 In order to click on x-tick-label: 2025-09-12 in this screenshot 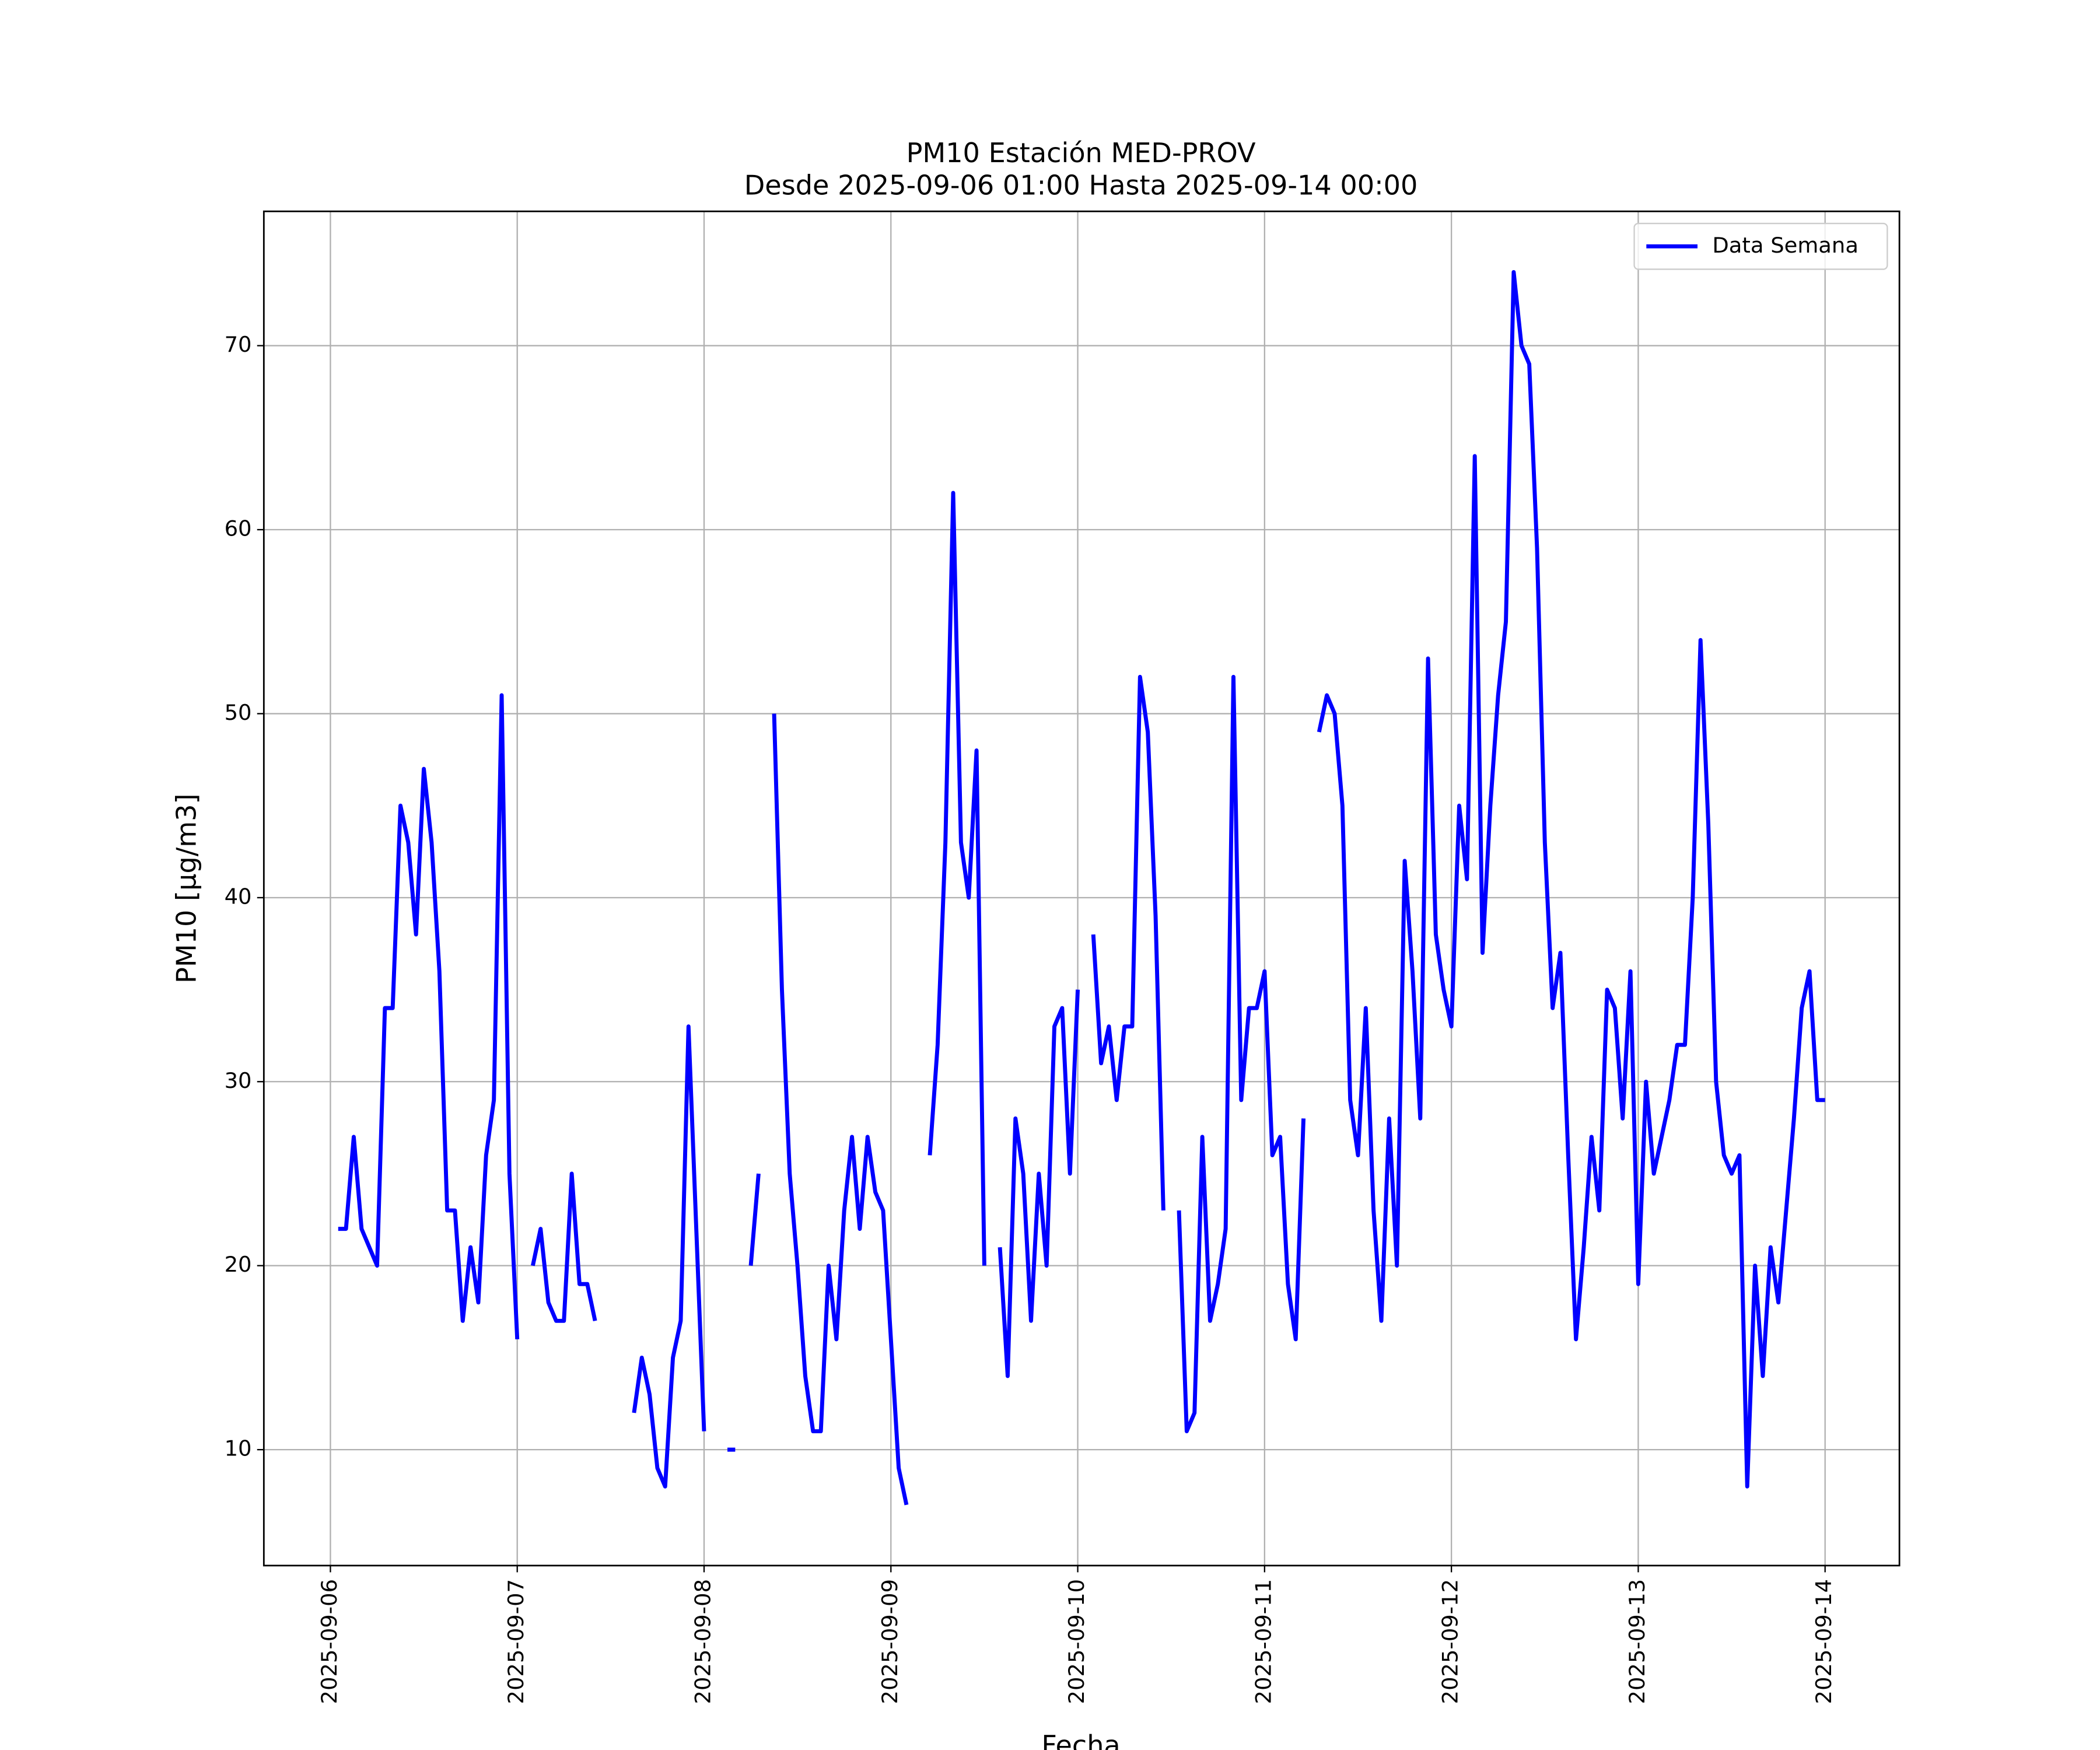, I will do `click(1450, 1641)`.